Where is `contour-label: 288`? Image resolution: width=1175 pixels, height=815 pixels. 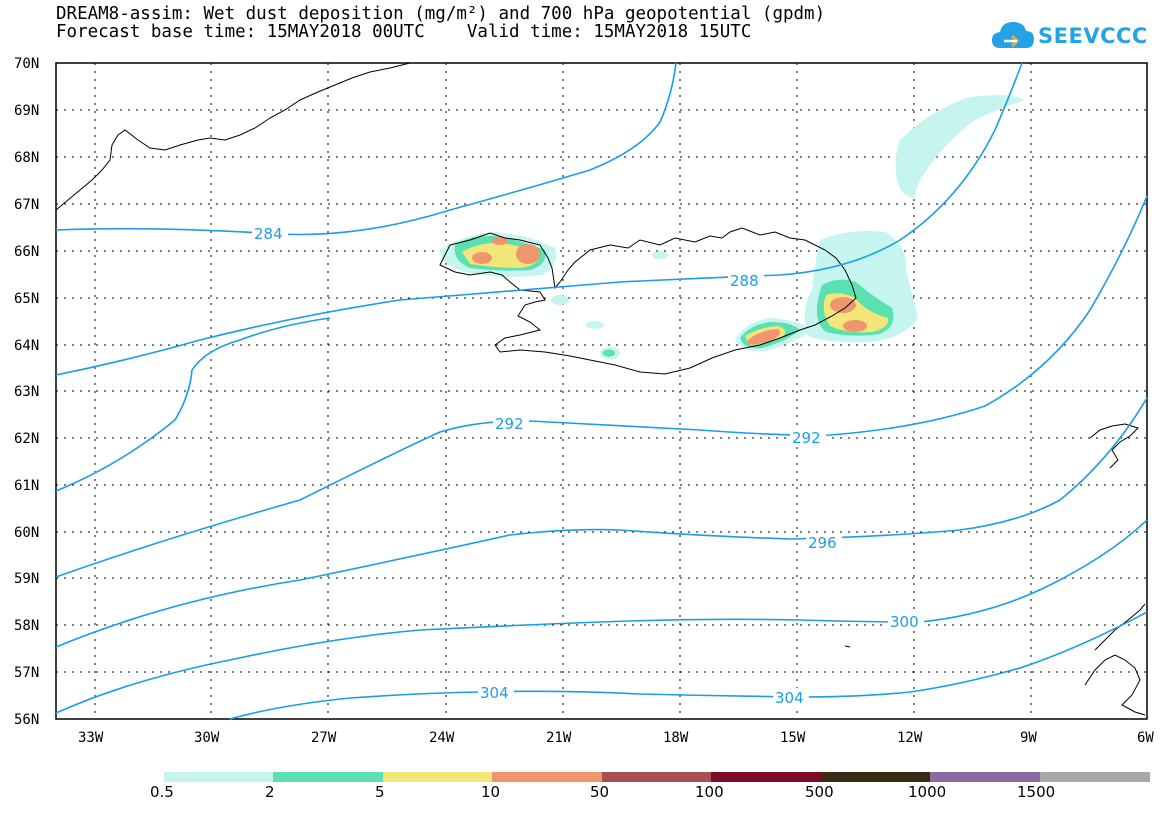
contour-label: 288 is located at coordinates (744, 281).